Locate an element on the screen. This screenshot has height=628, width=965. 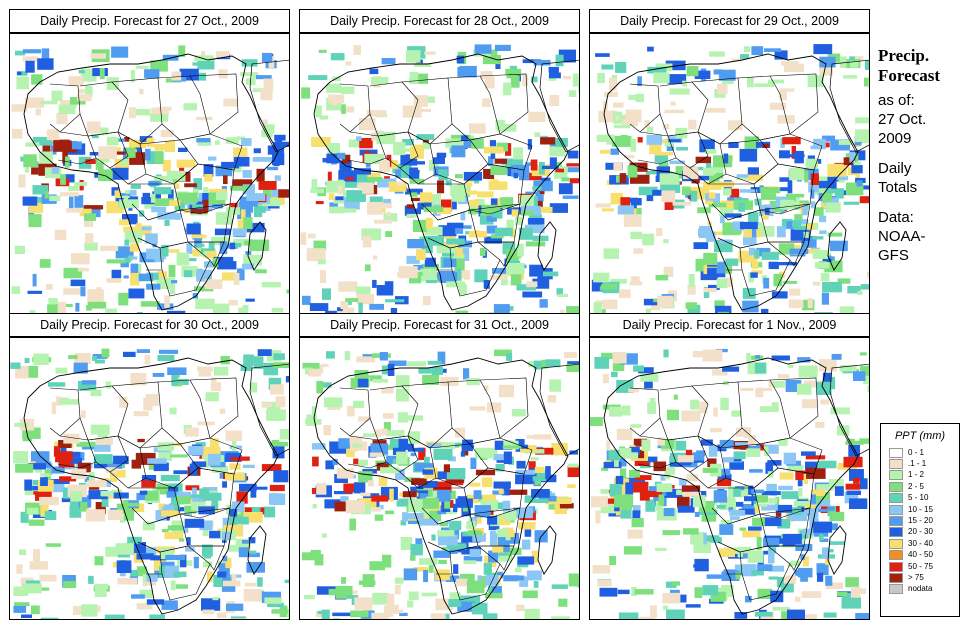
legend-item: 20 - 30 is located at coordinates (924, 532).